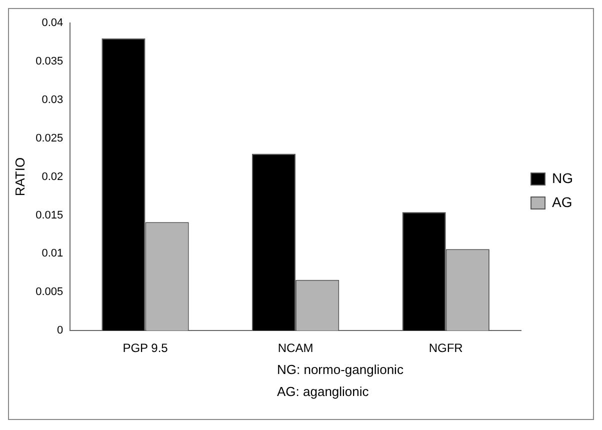 The image size is (602, 430). What do you see at coordinates (446, 348) in the screenshot?
I see `x-tick-label: NGFR` at bounding box center [446, 348].